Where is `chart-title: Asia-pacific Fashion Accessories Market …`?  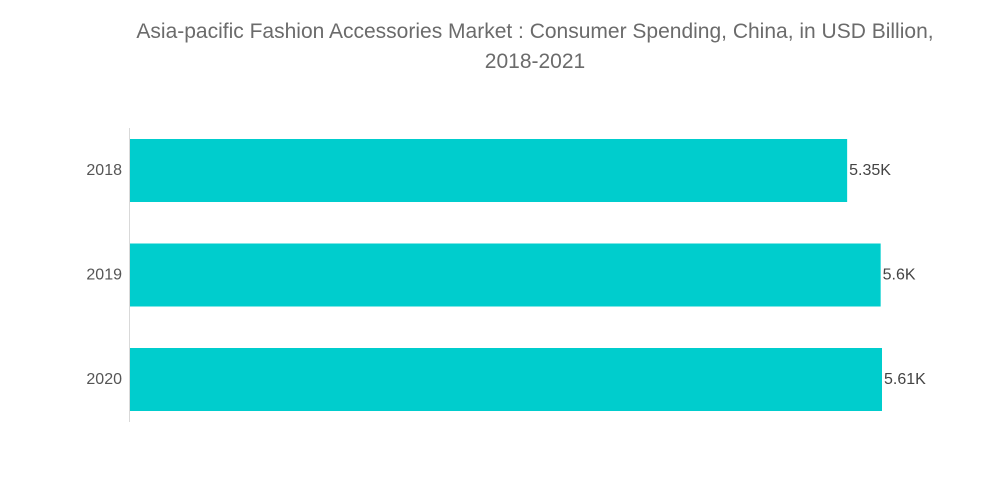 chart-title: Asia-pacific Fashion Accessories Market … is located at coordinates (535, 46).